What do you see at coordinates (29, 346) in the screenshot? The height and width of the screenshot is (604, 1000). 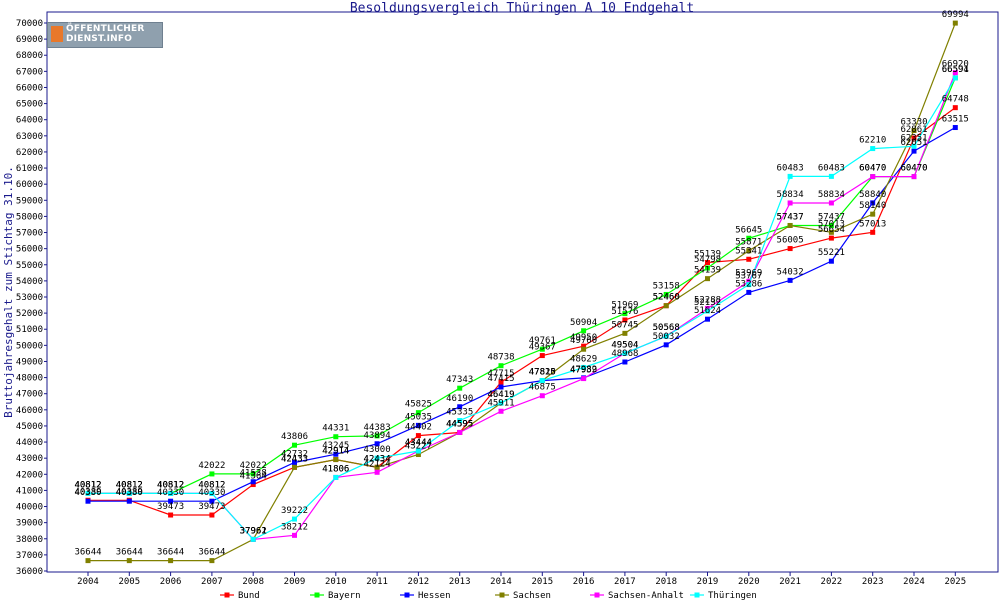 I see `y-tick-label: 50000` at bounding box center [29, 346].